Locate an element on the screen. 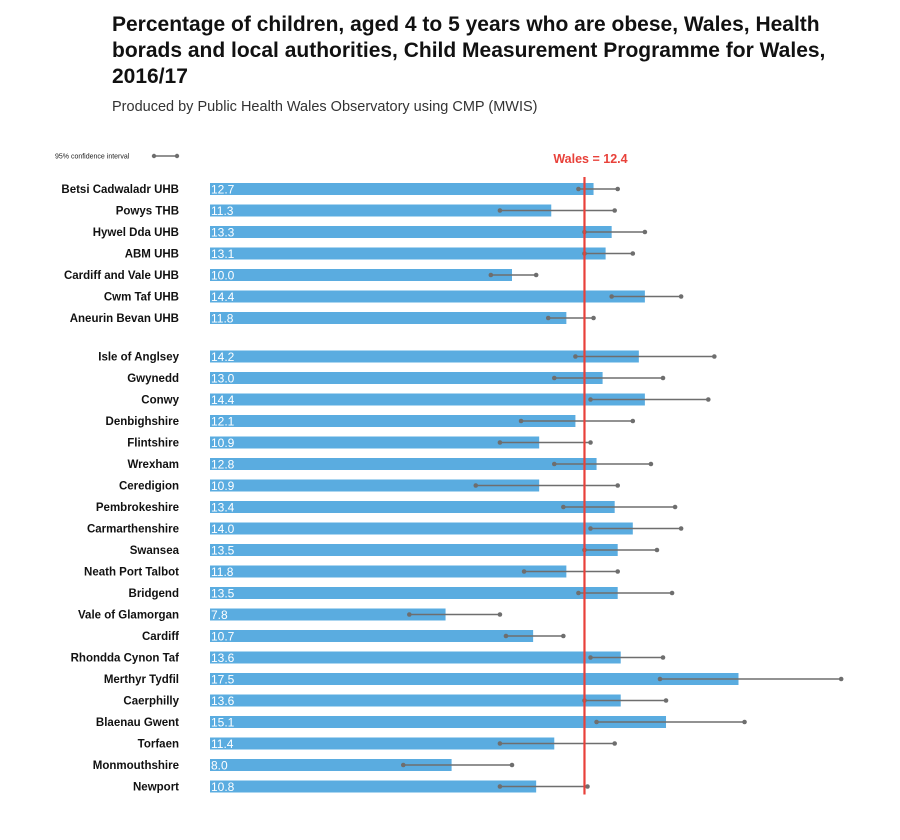 This screenshot has height=840, width=900. category-label: Hywel Dda UHB is located at coordinates (136, 233).